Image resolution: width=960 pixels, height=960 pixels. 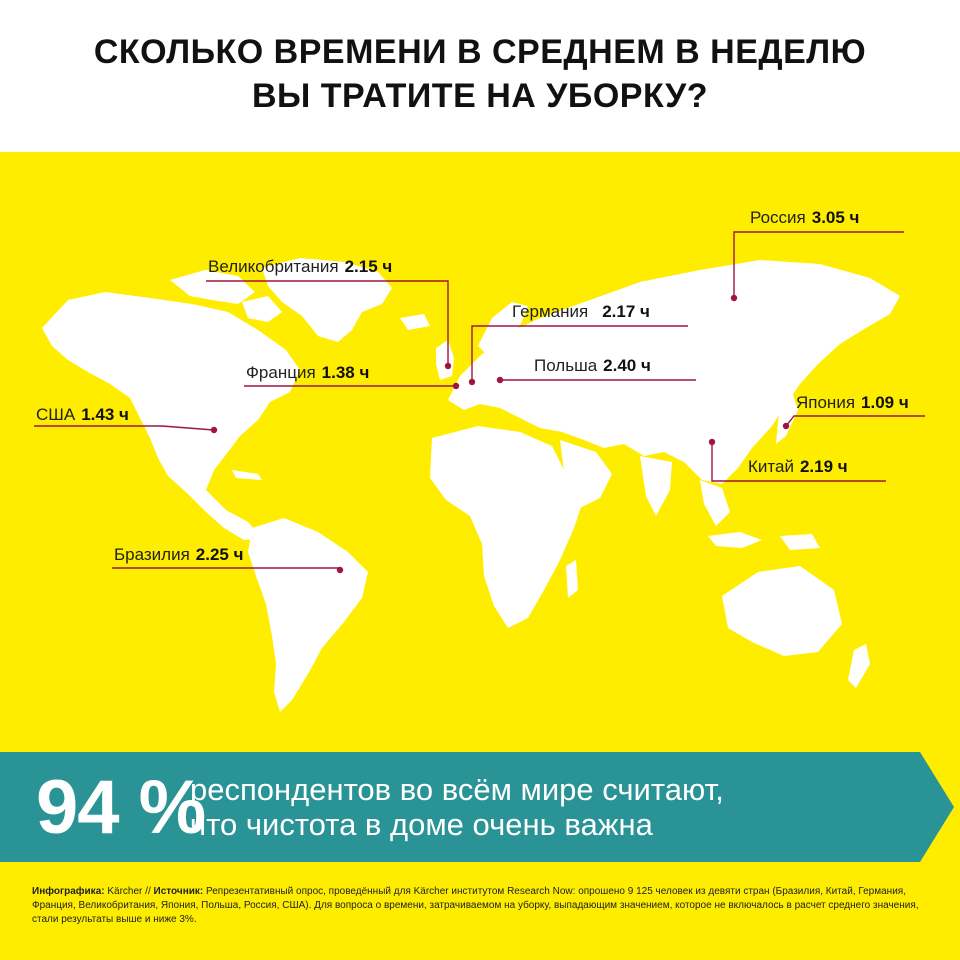 I want to click on country-name: Германия, so click(x=550, y=311).